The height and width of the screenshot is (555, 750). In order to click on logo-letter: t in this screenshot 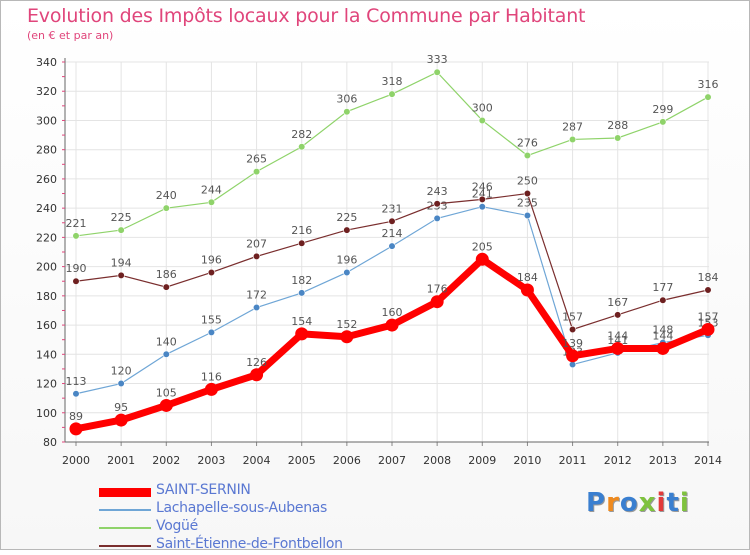, I will do `click(673, 503)`.